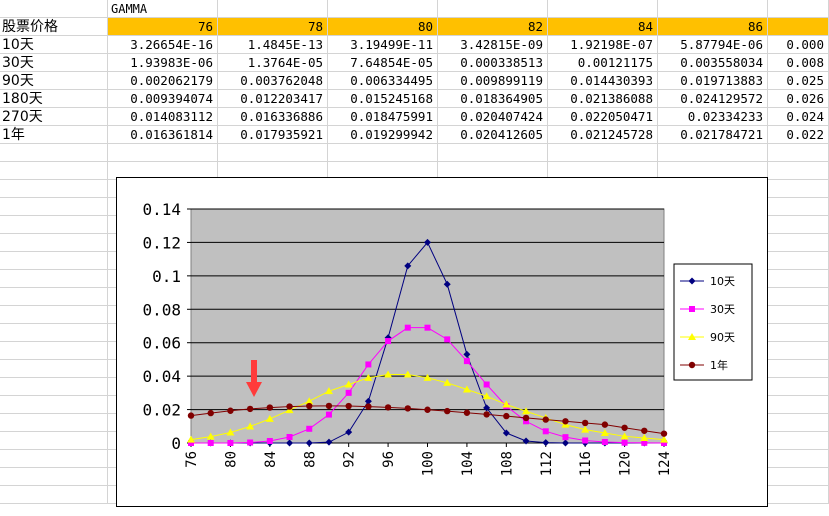  I want to click on value-cell: 3.42815E-09, so click(493, 45).